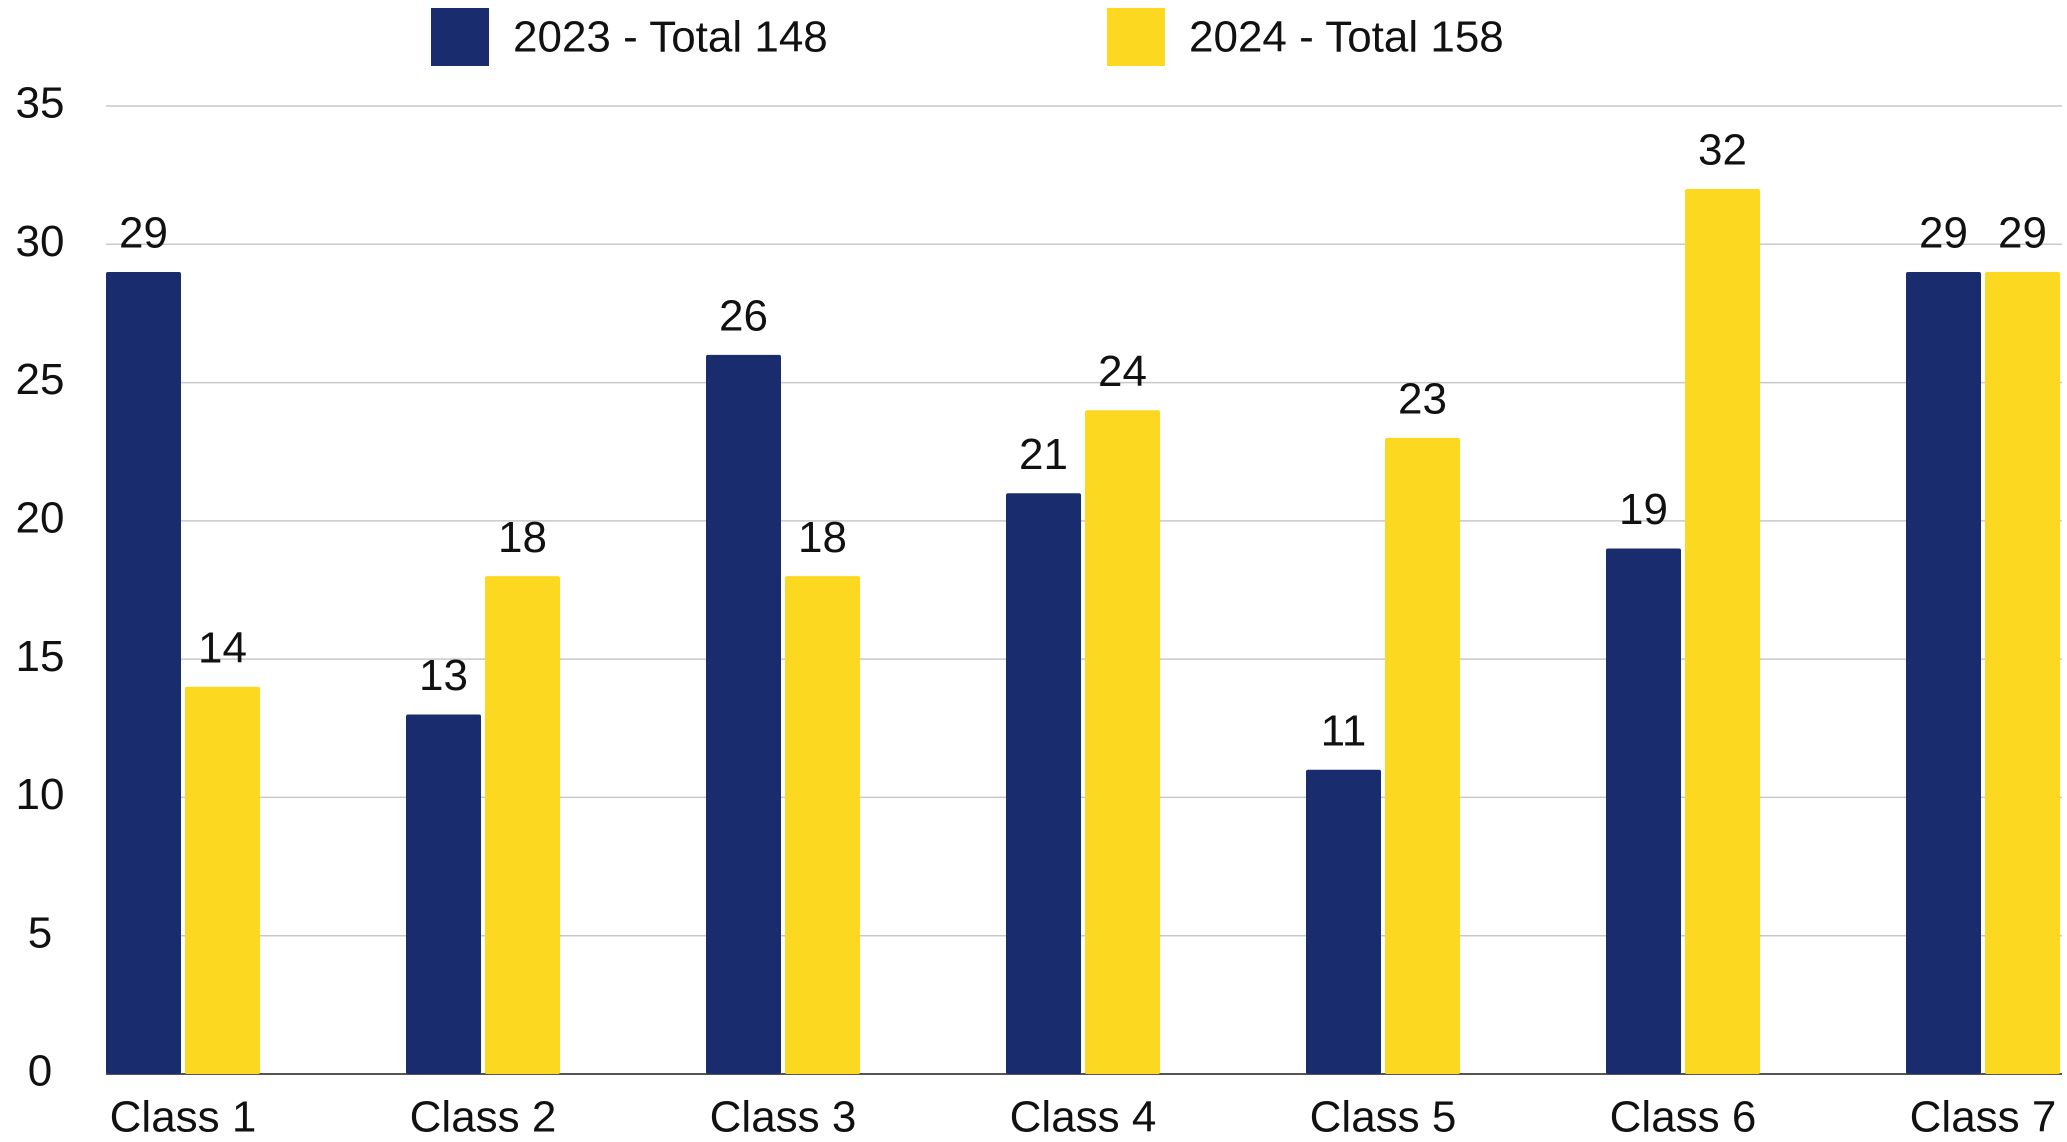  Describe the element at coordinates (40, 517) in the screenshot. I see `y-tick-label: 20` at that location.